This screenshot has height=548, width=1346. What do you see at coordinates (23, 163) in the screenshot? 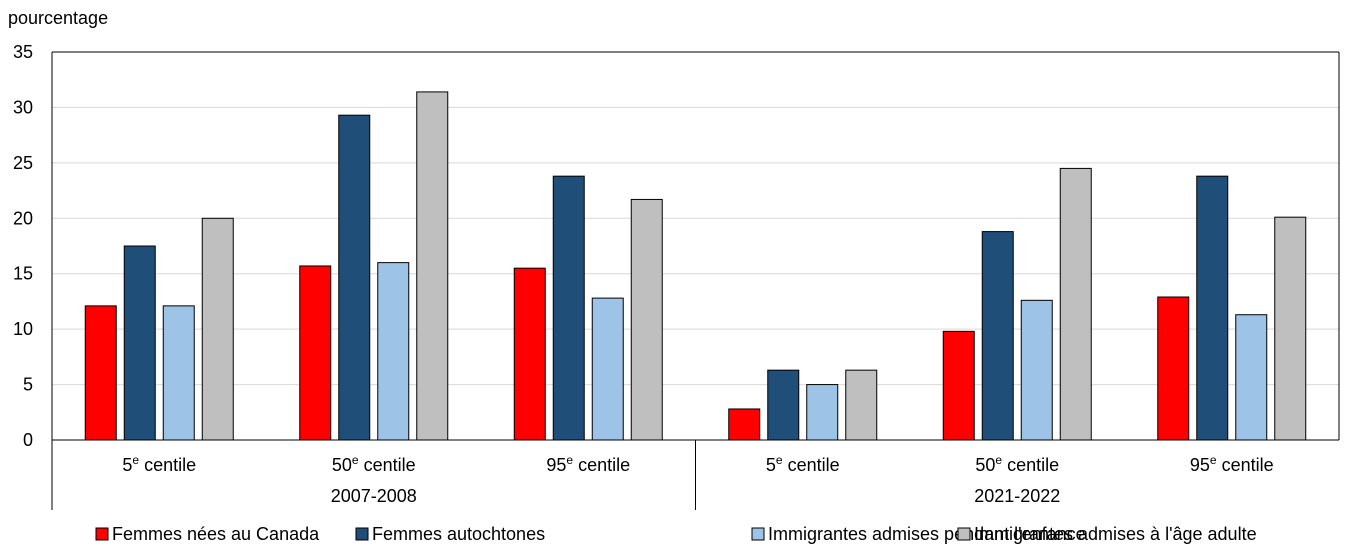
I see `y-tick-label: 25` at bounding box center [23, 163].